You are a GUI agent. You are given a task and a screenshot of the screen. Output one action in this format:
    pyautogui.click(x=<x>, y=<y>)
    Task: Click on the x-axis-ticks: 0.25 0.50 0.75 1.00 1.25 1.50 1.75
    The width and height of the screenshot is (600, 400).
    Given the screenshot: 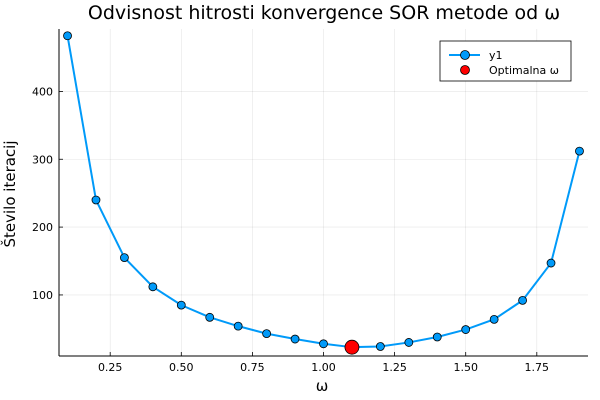 What is the action you would take?
    pyautogui.click(x=323, y=363)
    